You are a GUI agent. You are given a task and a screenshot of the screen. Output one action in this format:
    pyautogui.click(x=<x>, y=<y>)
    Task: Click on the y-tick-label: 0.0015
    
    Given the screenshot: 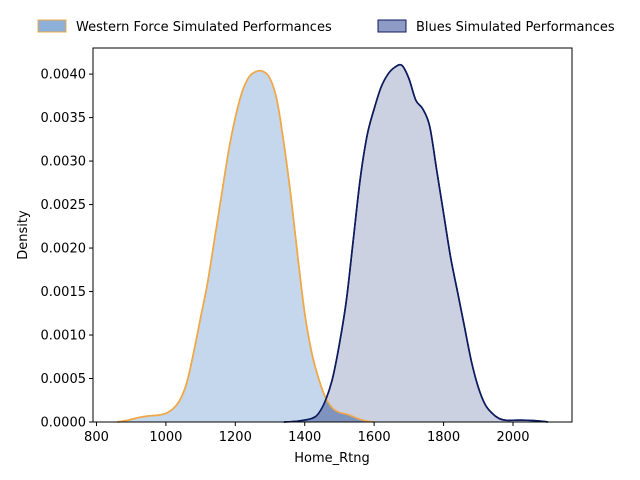 What is the action you would take?
    pyautogui.click(x=64, y=292)
    